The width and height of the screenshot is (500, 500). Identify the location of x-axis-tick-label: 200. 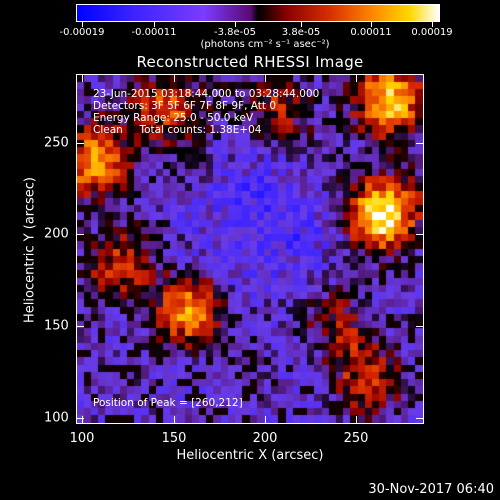
(265, 438).